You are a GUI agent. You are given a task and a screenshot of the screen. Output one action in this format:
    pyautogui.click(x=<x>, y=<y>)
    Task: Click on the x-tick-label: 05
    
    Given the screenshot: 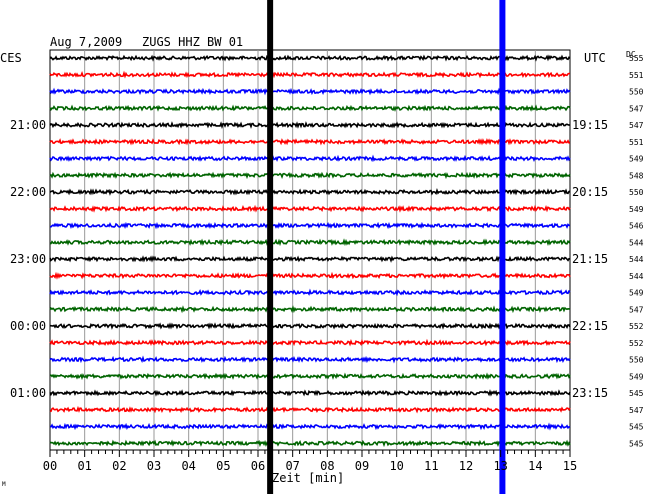 What is the action you would take?
    pyautogui.click(x=223, y=466)
    